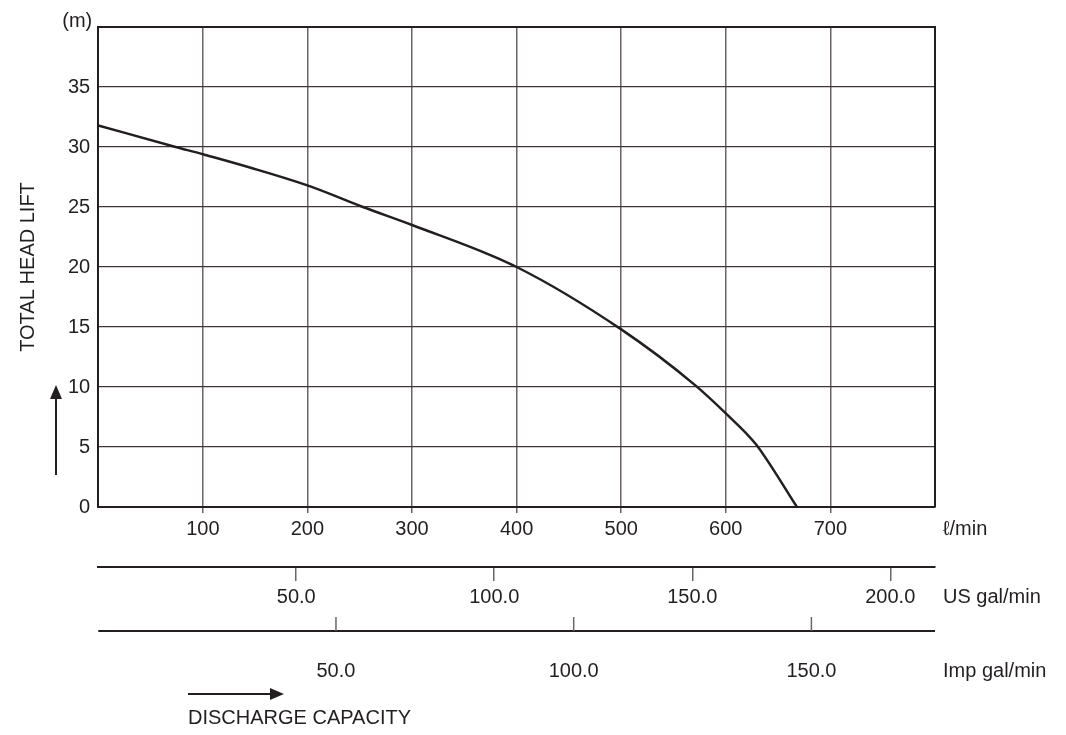 The image size is (1066, 735). I want to click on x2-tick-label: 100.0, so click(494, 595).